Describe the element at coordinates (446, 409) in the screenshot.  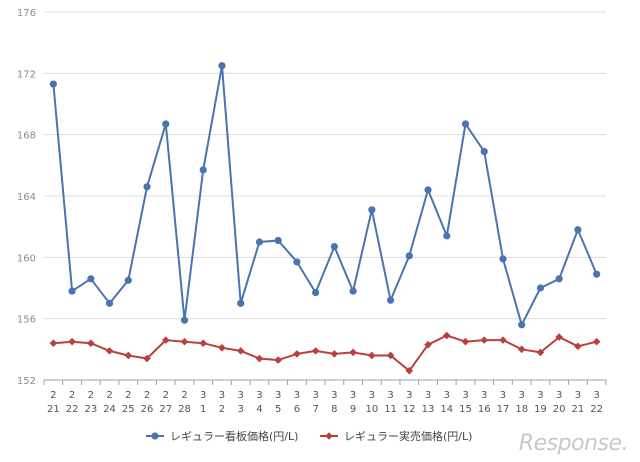
I see `x-tick-label-day: 14` at that location.